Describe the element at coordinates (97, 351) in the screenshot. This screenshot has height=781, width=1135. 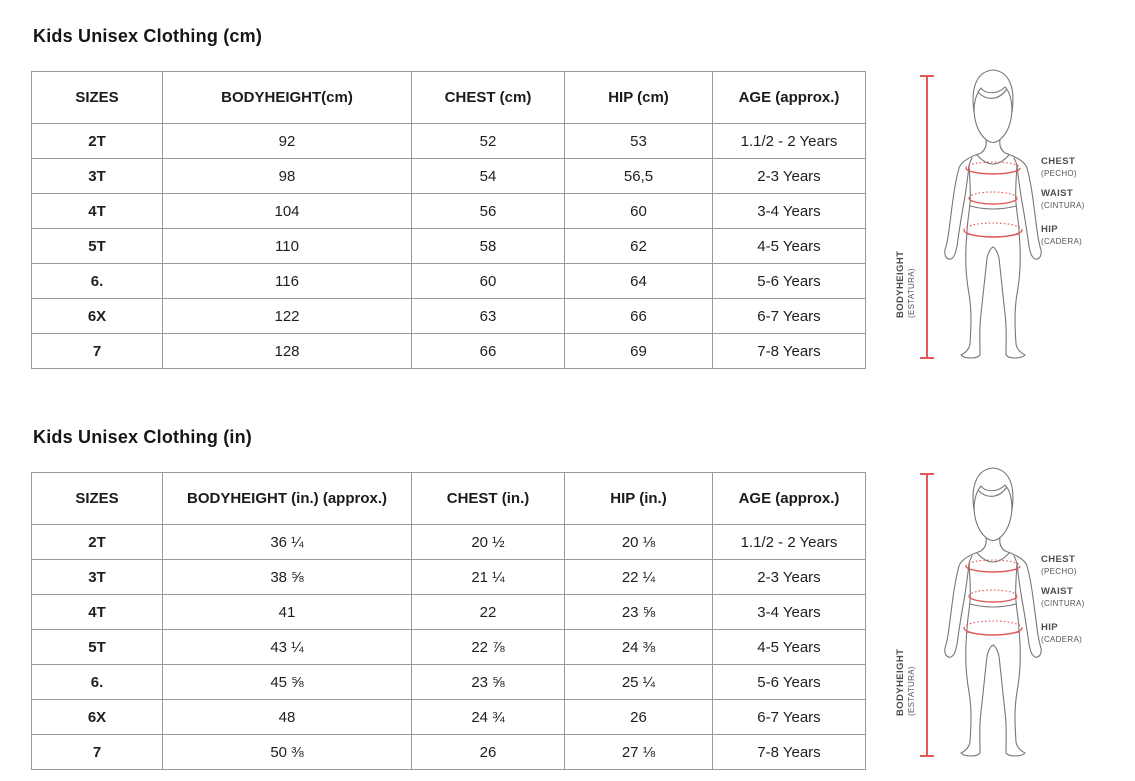
I see `size-cell: 7` at that location.